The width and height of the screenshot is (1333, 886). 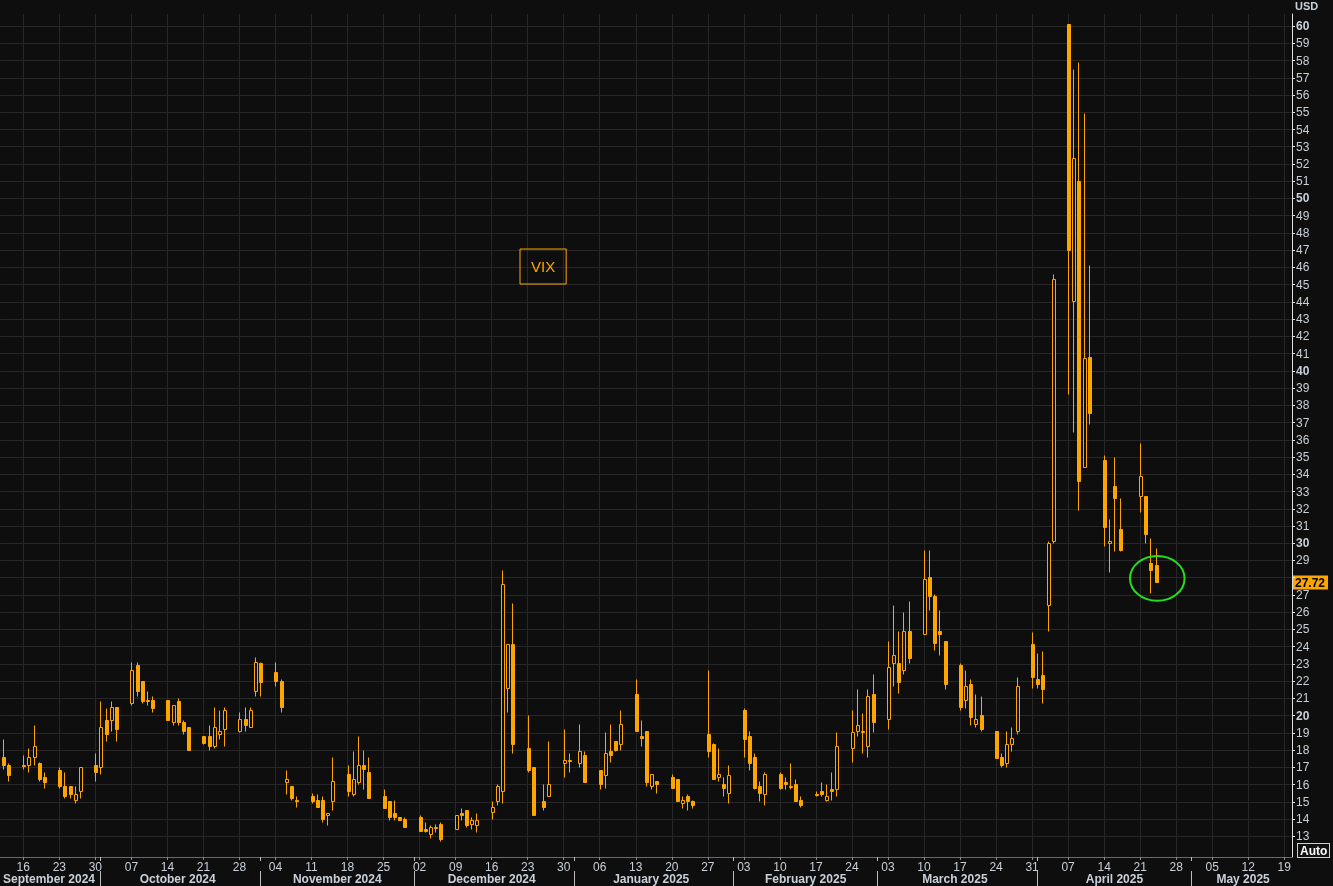 What do you see at coordinates (1114, 879) in the screenshot?
I see `x2-tick-label: April 2025` at bounding box center [1114, 879].